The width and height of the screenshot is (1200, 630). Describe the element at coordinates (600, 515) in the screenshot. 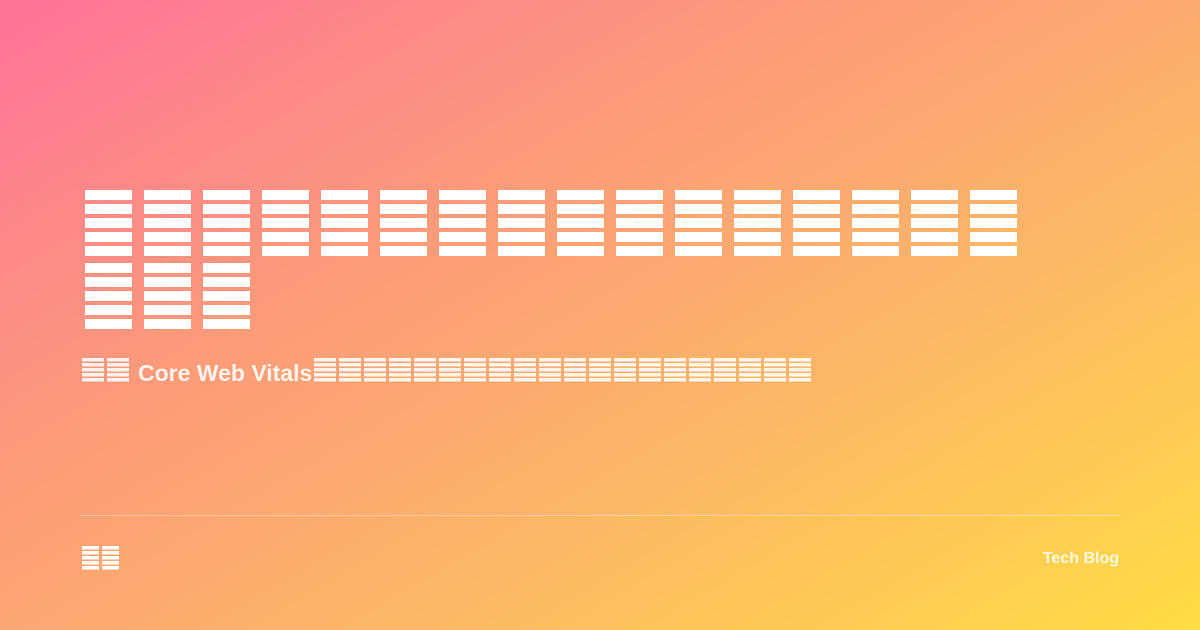

I see `divider` at that location.